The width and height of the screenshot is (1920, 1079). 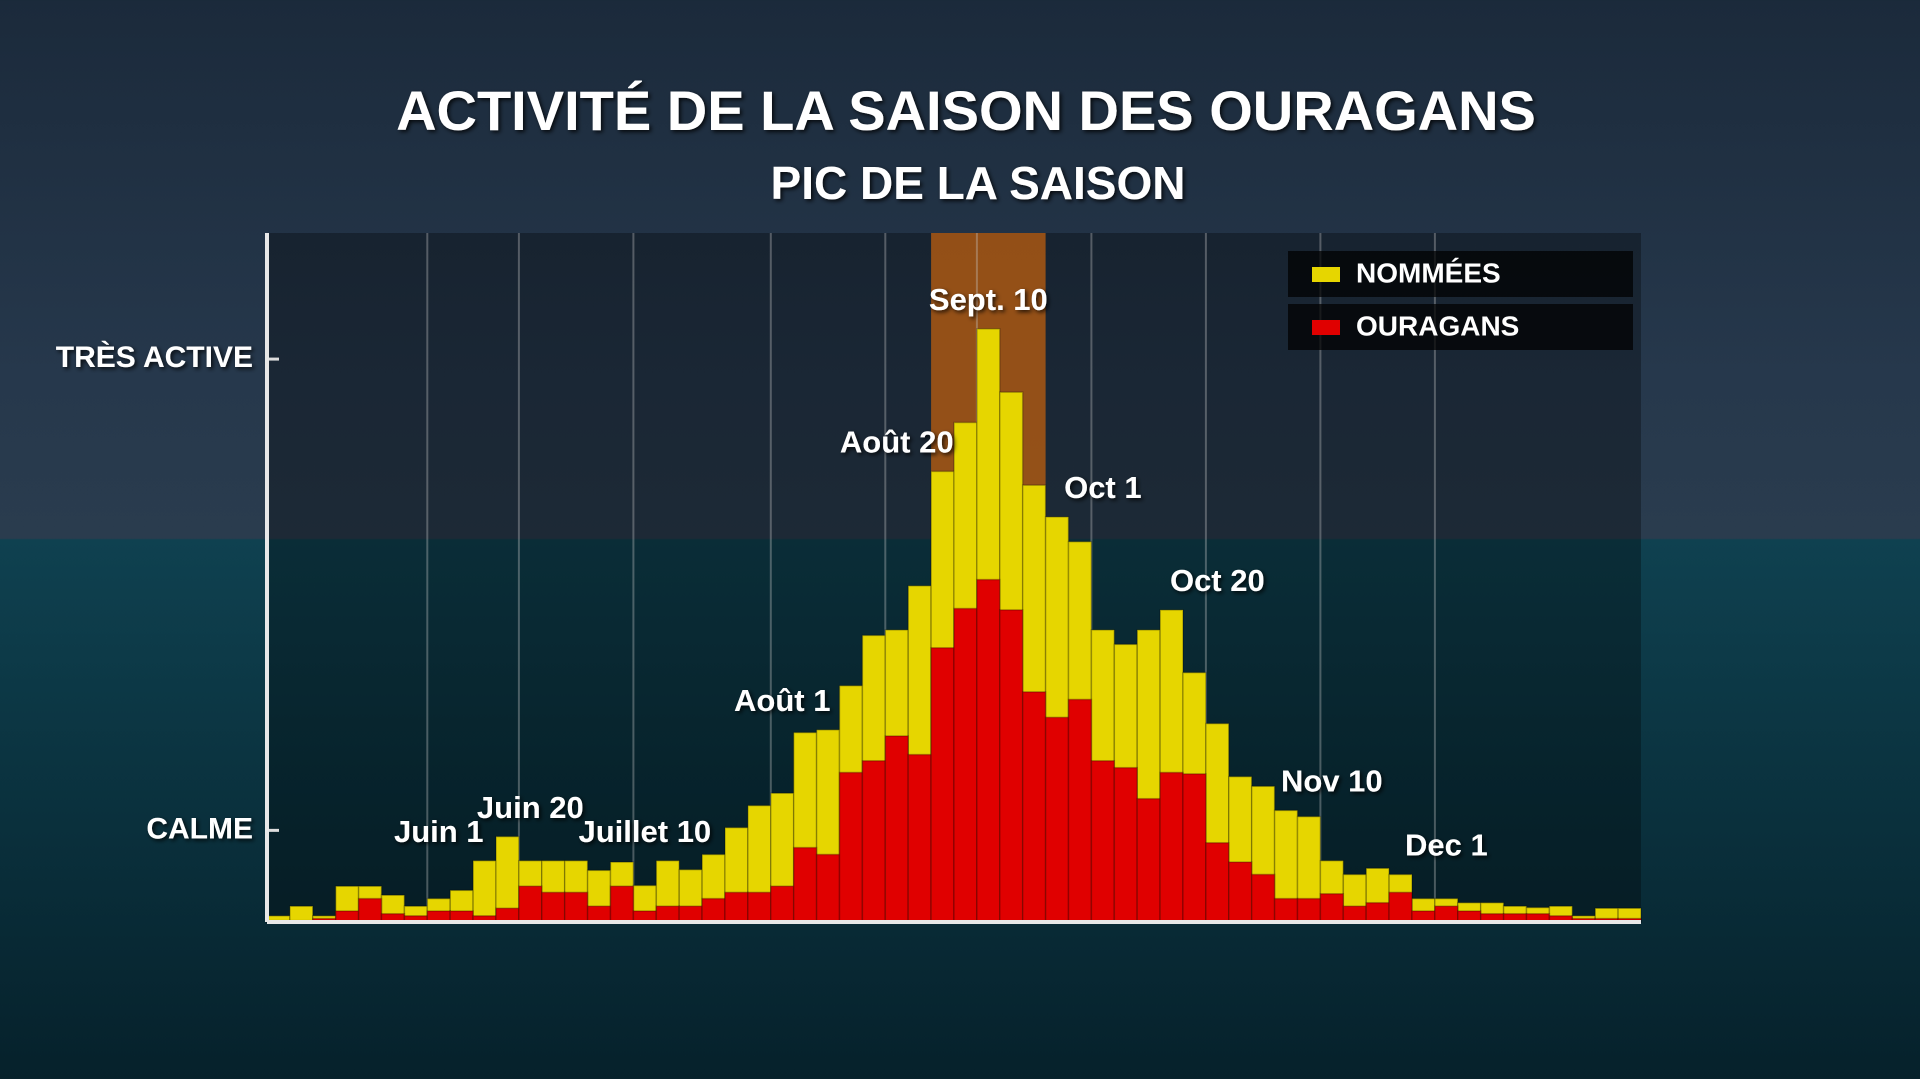 What do you see at coordinates (154, 357) in the screenshot?
I see `y-tick-label: TRÈS ACTIVE` at bounding box center [154, 357].